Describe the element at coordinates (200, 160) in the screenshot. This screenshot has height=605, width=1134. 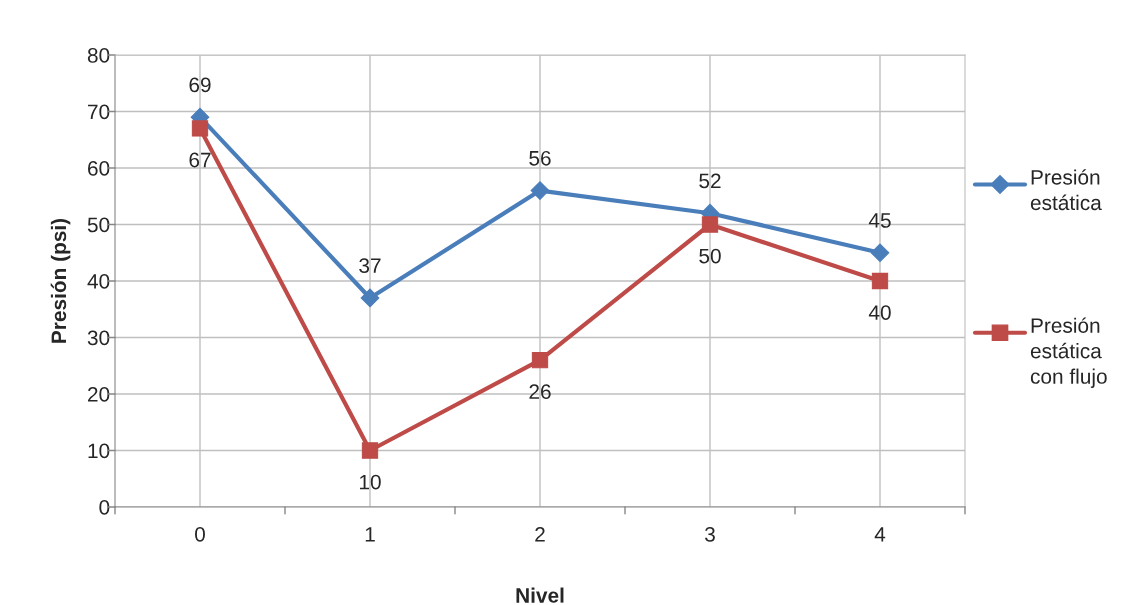
I see `data-label: 67` at that location.